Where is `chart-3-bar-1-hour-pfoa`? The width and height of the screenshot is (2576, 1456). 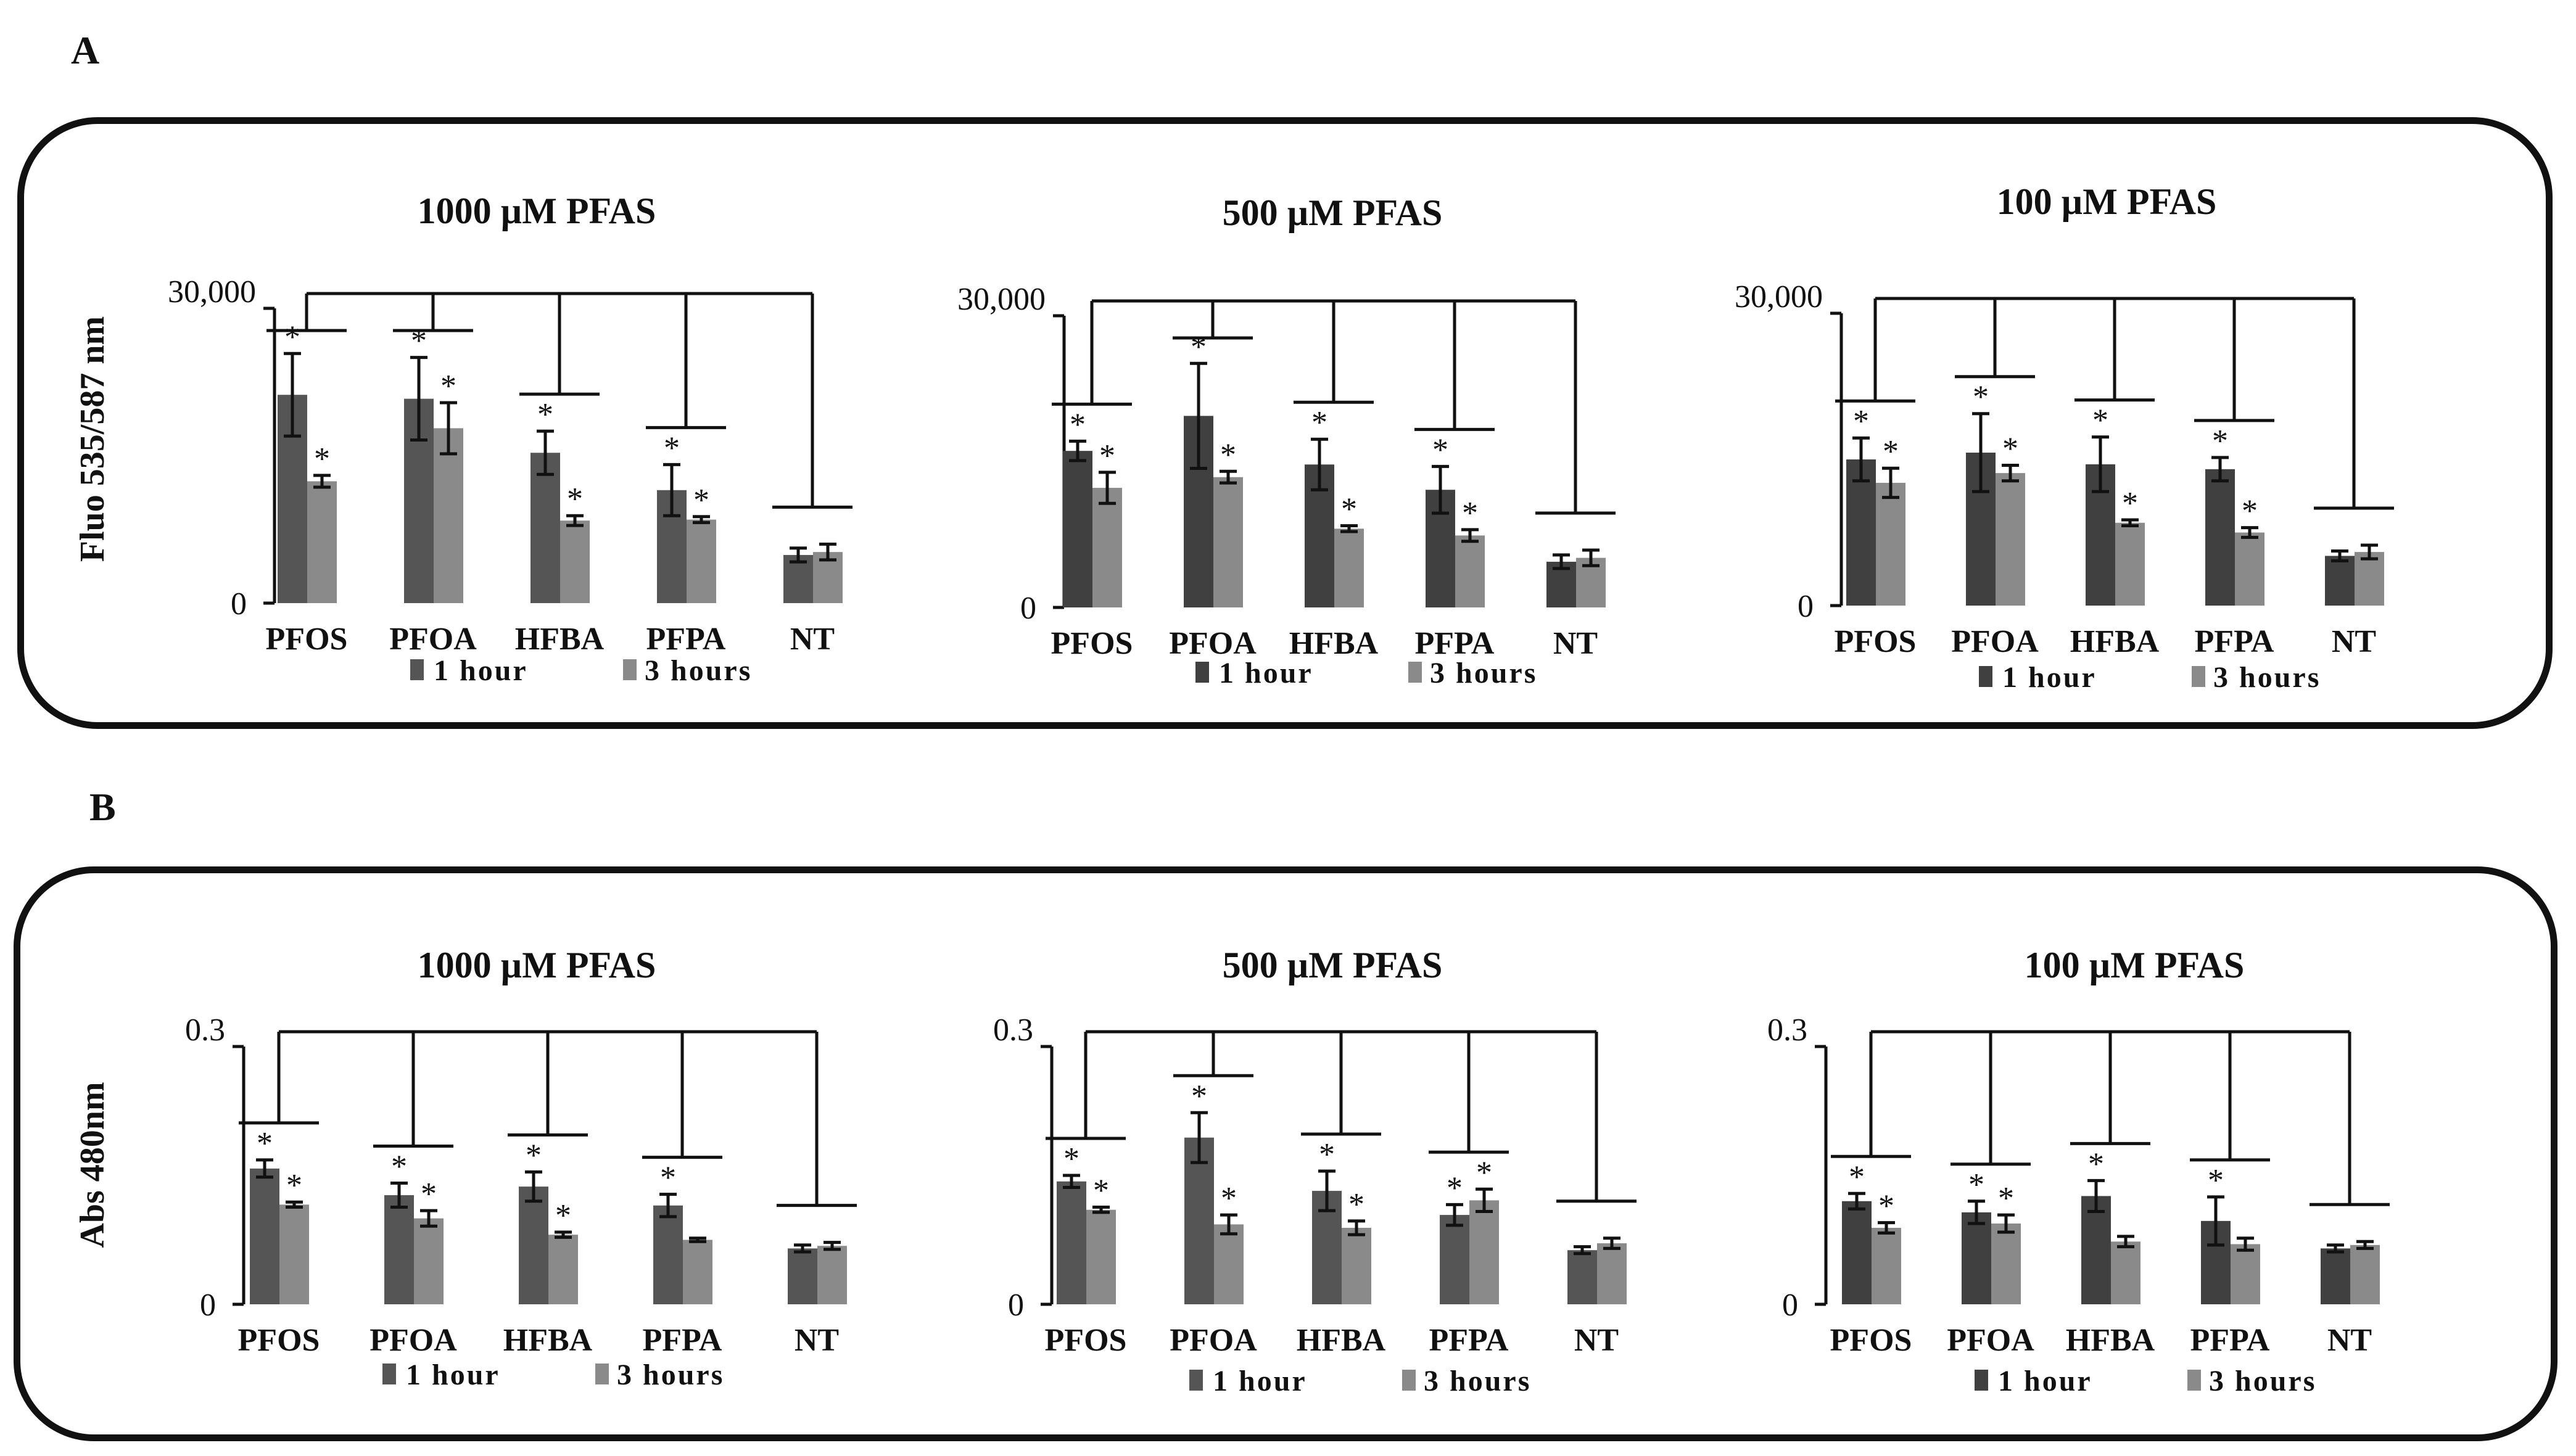
chart-3-bar-1-hour-pfoa is located at coordinates (399, 1249).